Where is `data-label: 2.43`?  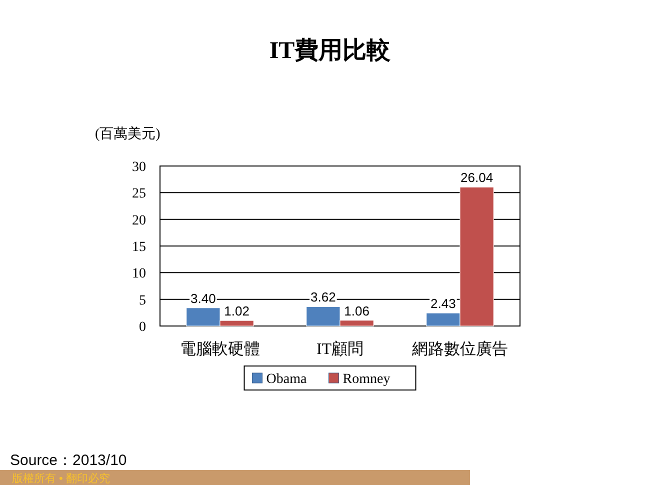
data-label: 2.43 is located at coordinates (443, 304).